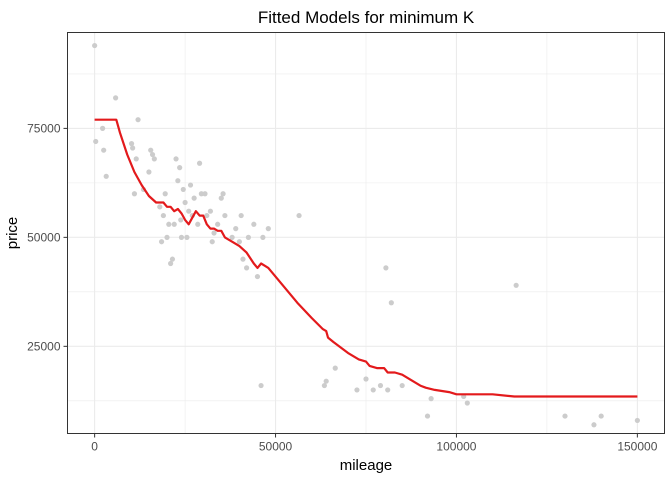 The height and width of the screenshot is (480, 672). What do you see at coordinates (366, 465) in the screenshot?
I see `x-axis-title: mileage` at bounding box center [366, 465].